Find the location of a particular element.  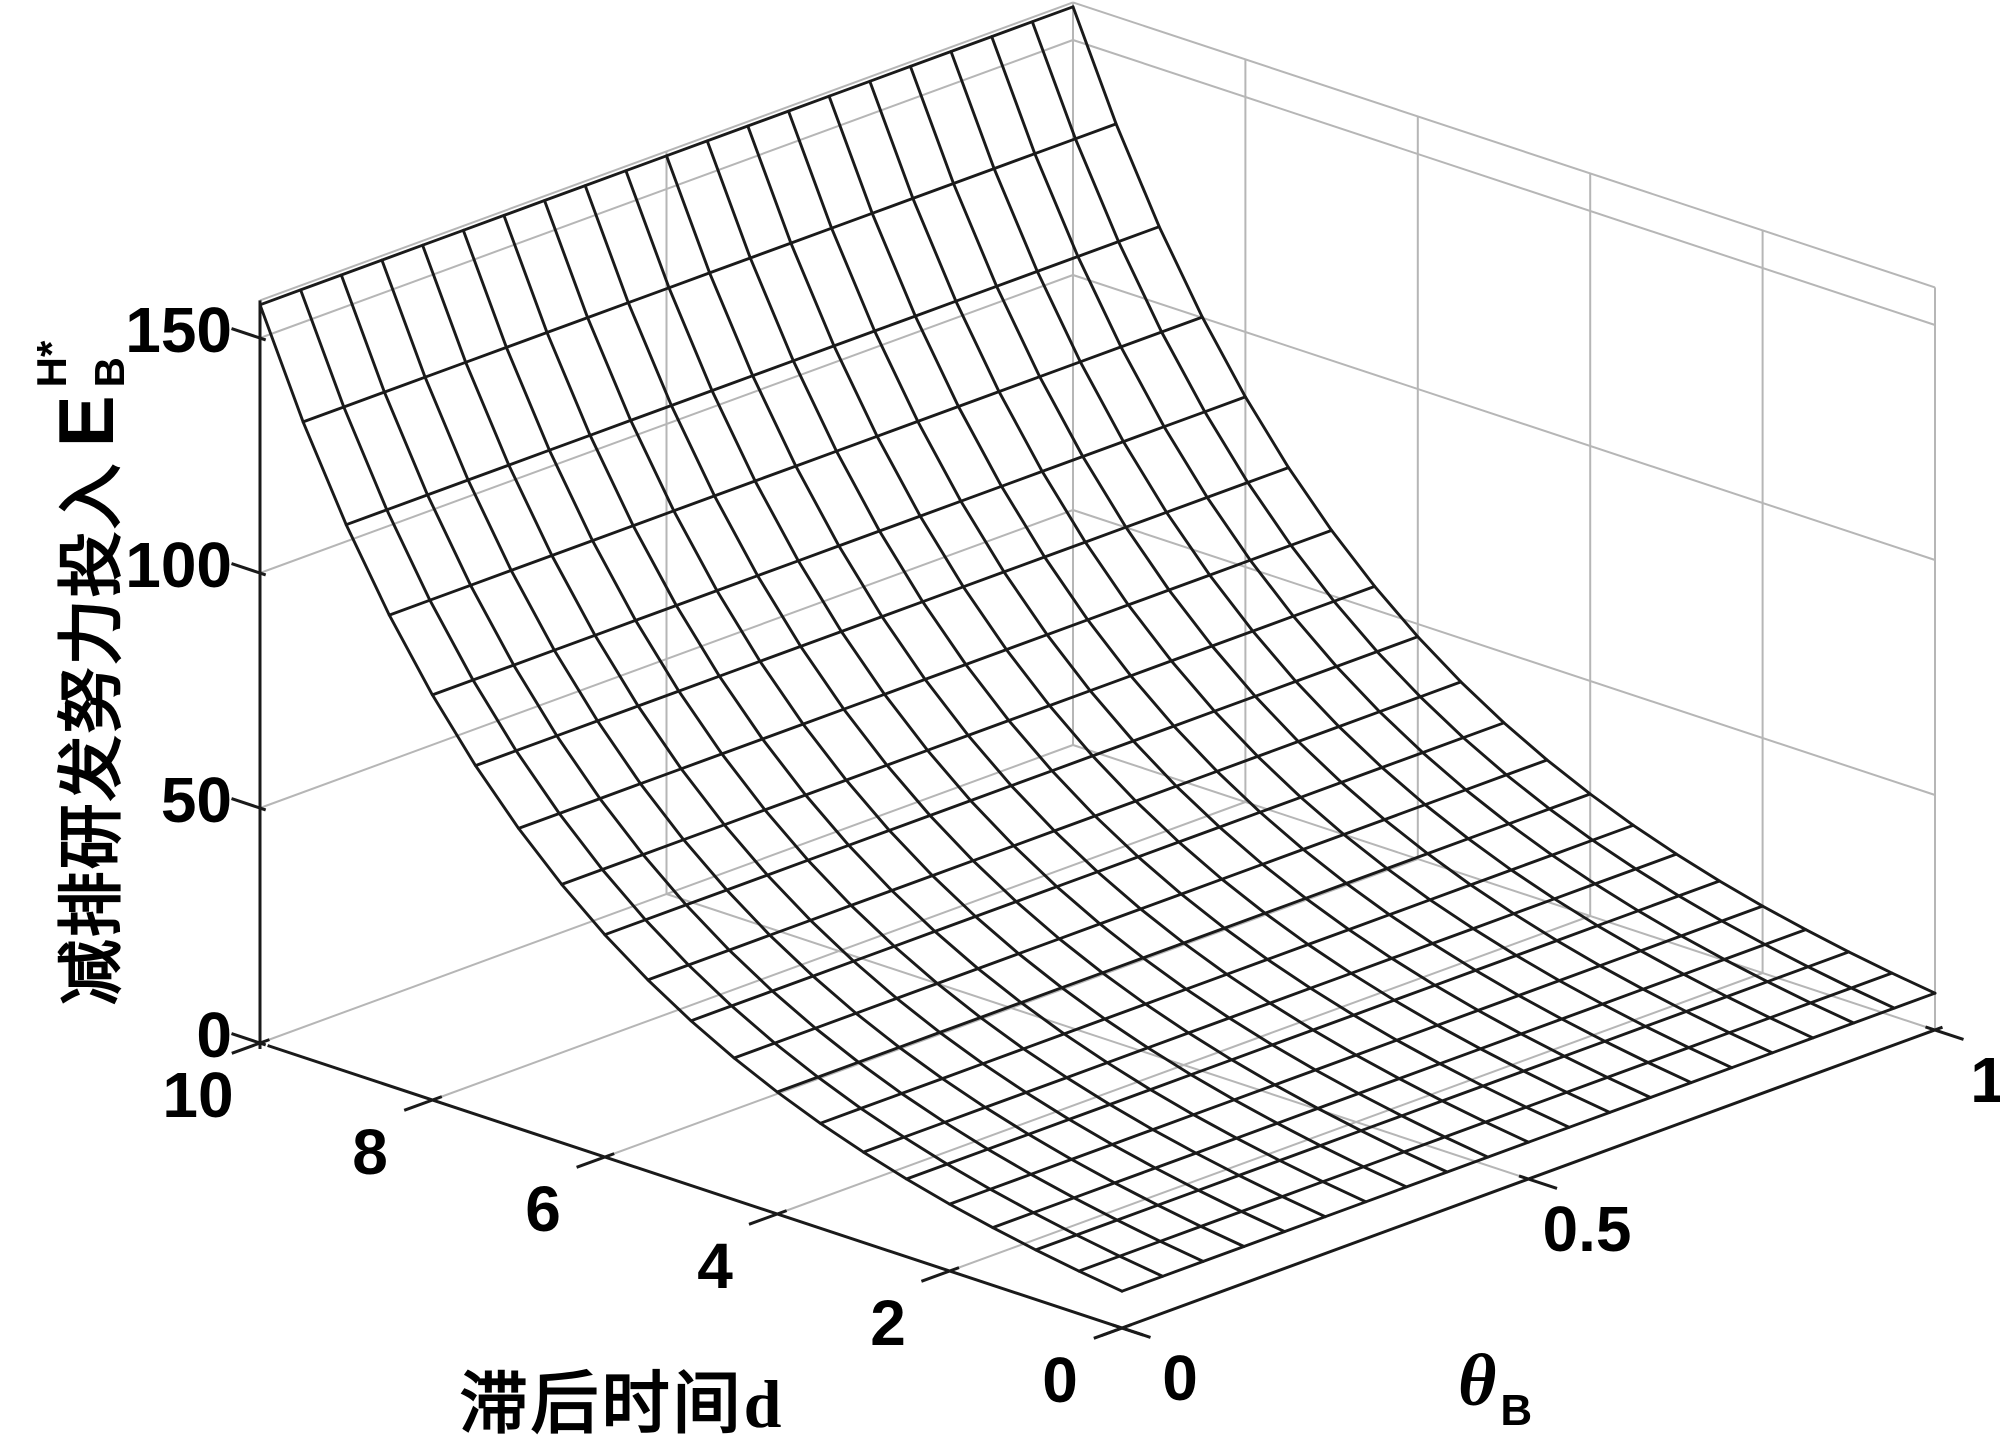

z-axis-title: 减排研发努力投入 E H* B is located at coordinates (80, 673).